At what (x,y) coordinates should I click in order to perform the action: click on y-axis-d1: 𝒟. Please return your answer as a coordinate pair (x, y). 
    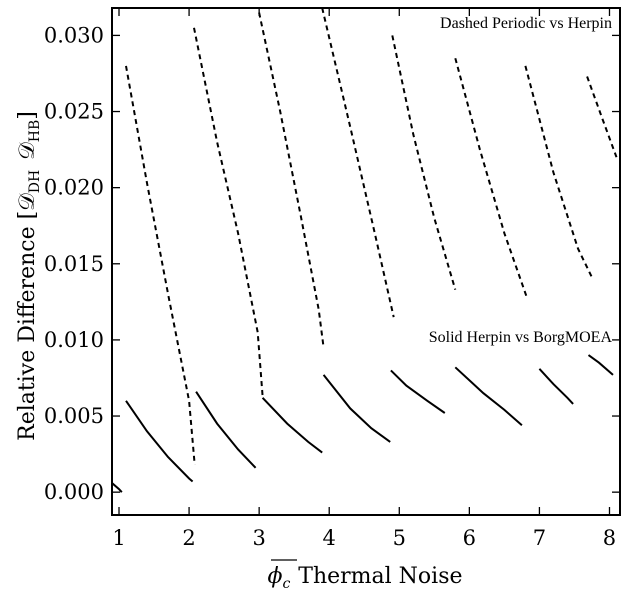
    Looking at the image, I should click on (27, 202).